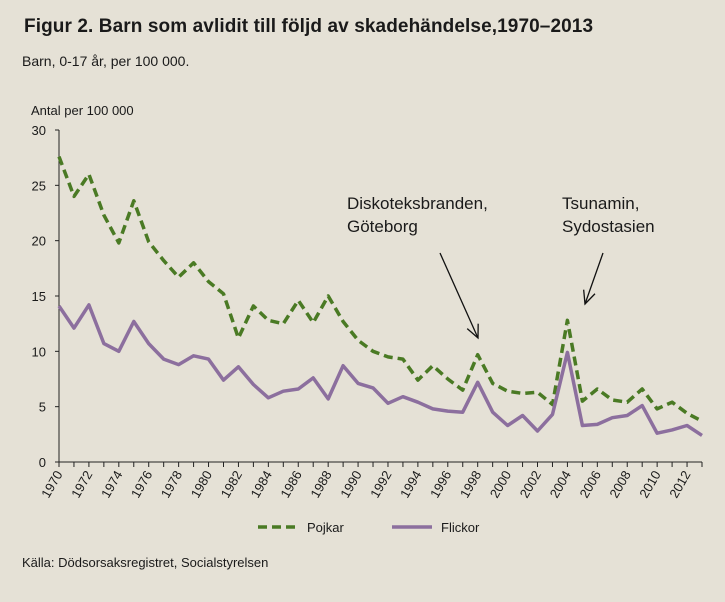  What do you see at coordinates (350, 484) in the screenshot?
I see `x-tick-label: 1990` at bounding box center [350, 484].